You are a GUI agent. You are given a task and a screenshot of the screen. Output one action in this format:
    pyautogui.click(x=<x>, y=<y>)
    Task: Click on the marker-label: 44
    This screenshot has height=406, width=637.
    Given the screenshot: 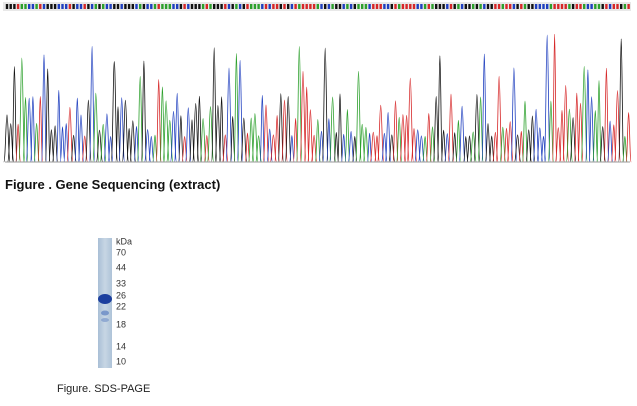 What is the action you would take?
    pyautogui.click(x=121, y=267)
    